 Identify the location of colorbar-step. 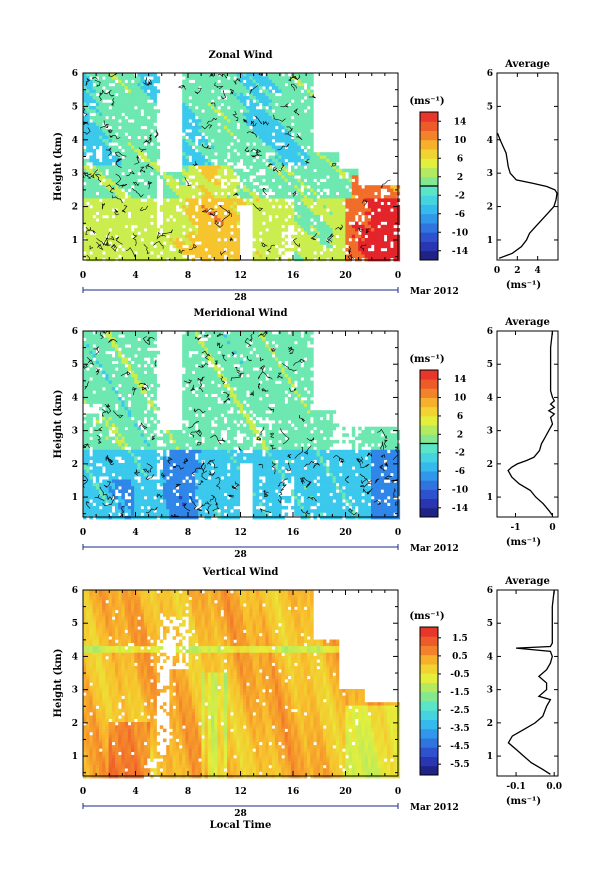
(429, 255).